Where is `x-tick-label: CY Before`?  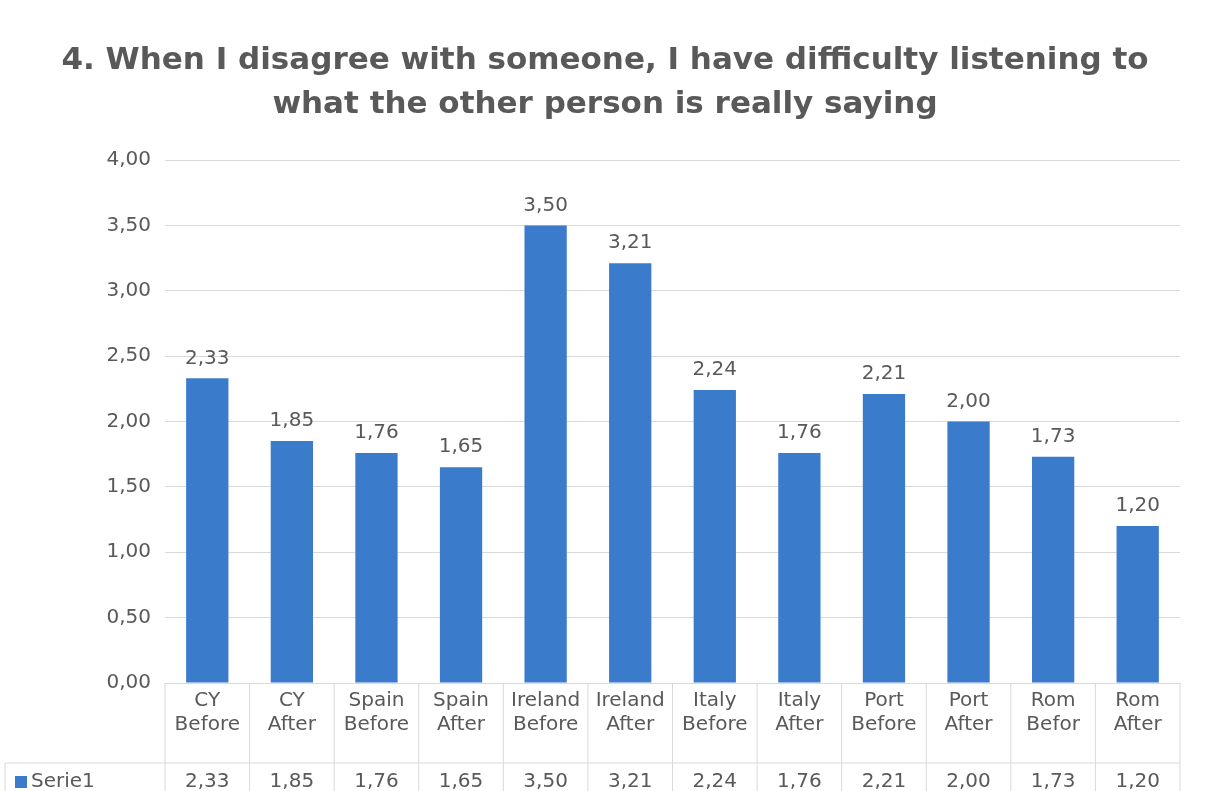 x-tick-label: CY Before is located at coordinates (207, 711).